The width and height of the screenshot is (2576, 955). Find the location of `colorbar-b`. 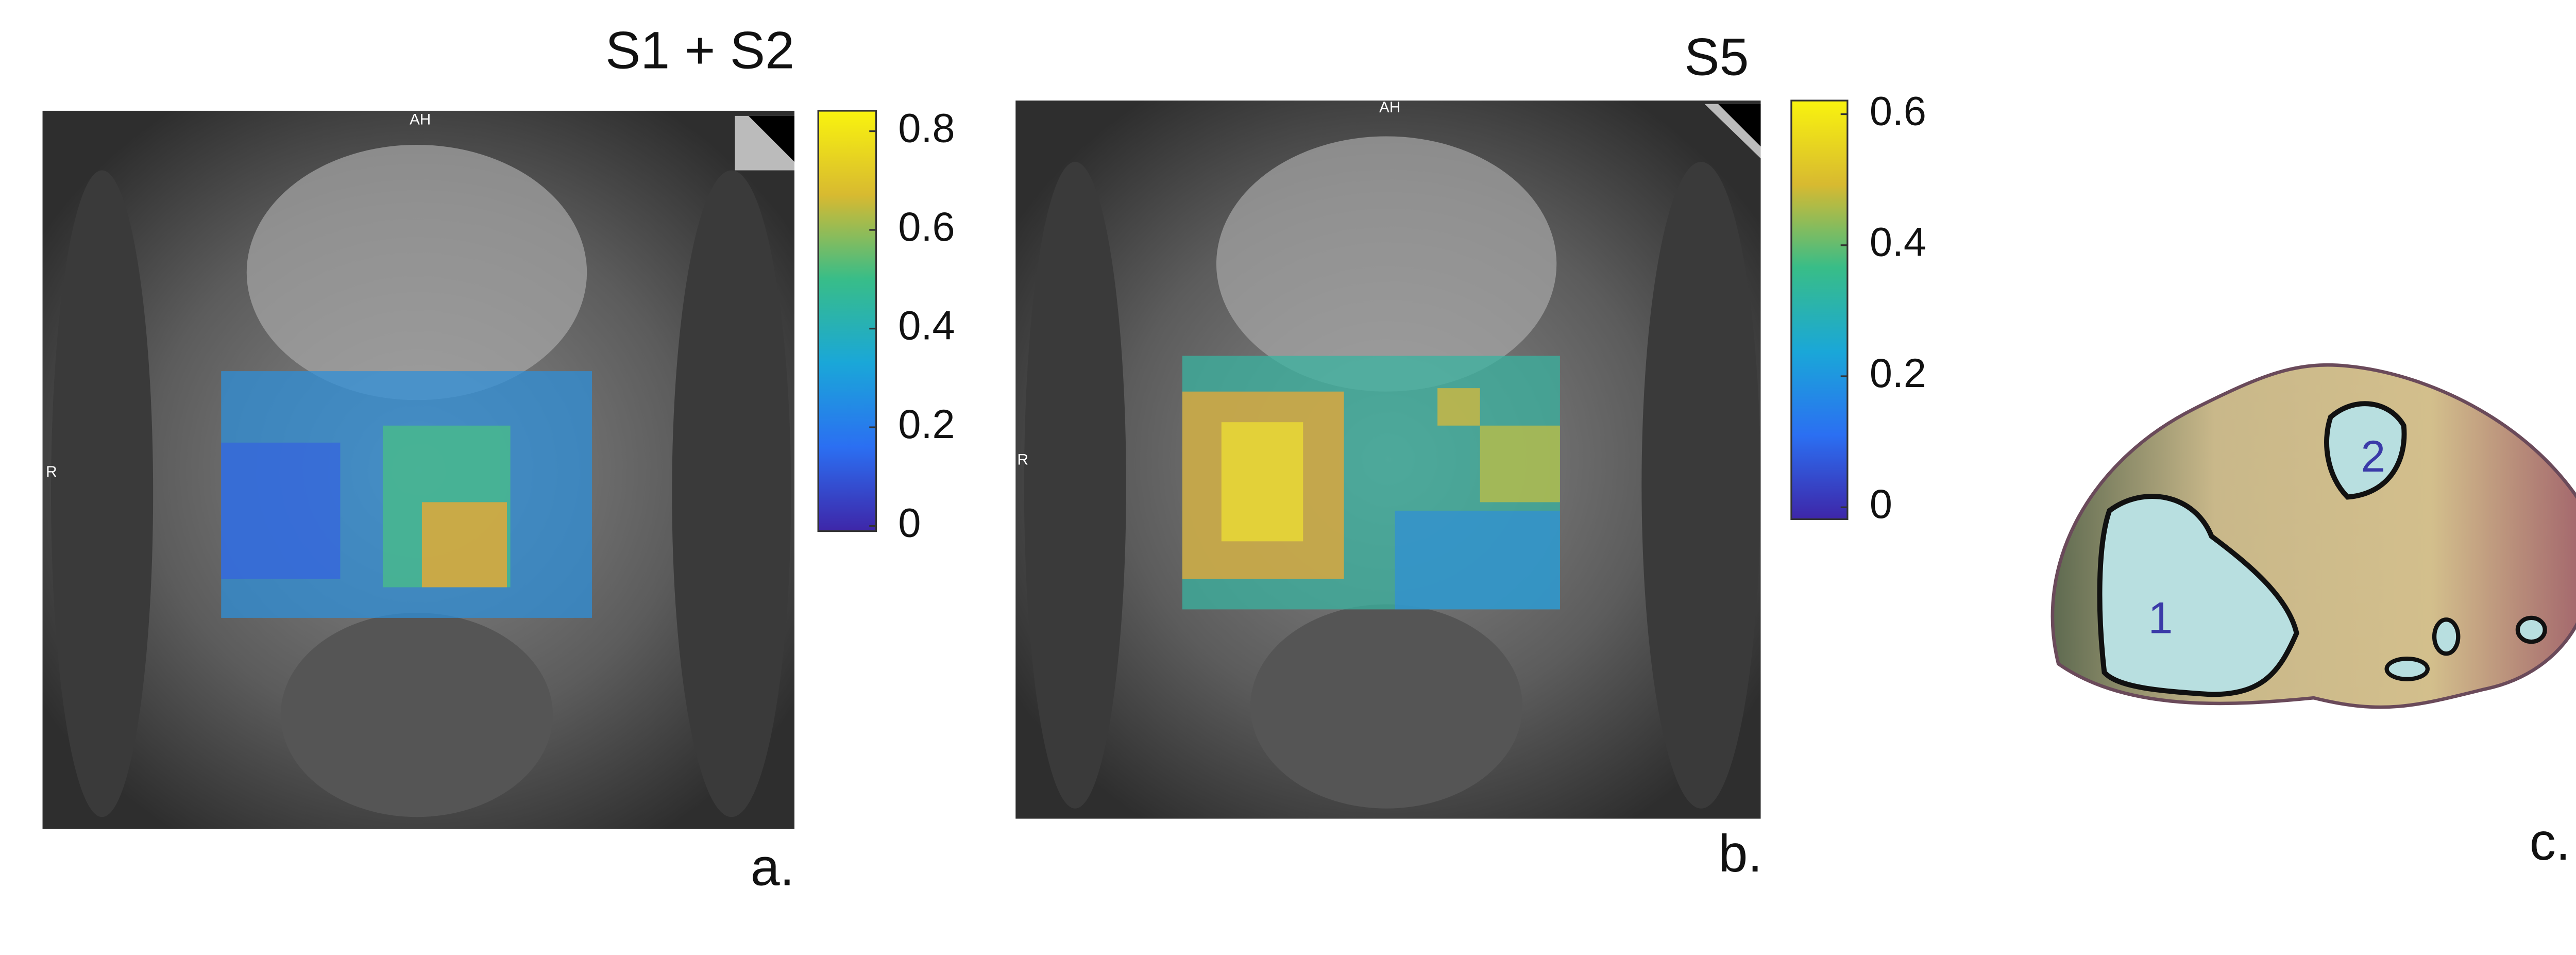

colorbar-b is located at coordinates (1820, 310).